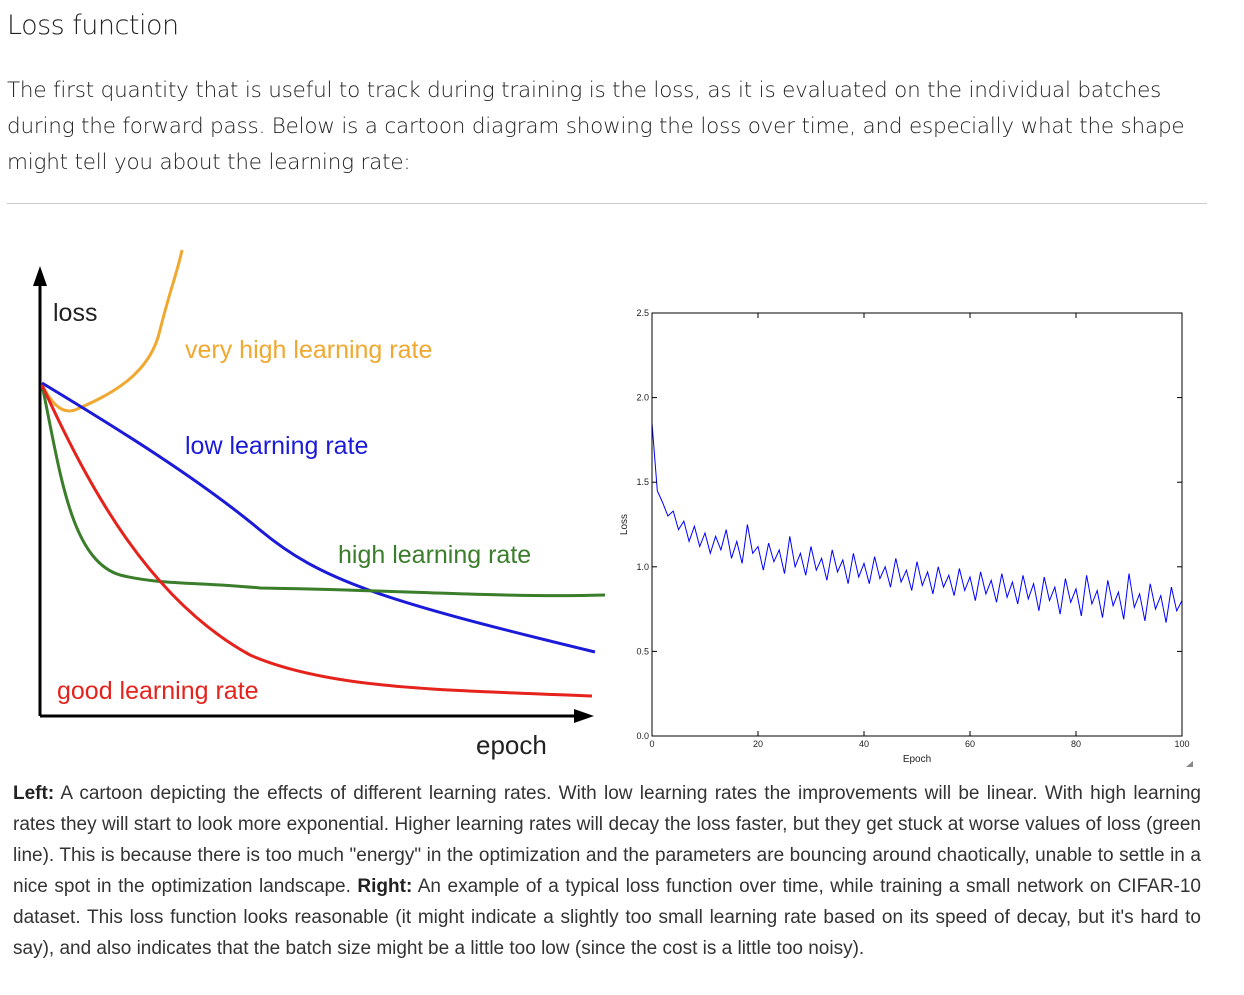 This screenshot has width=1244, height=995. What do you see at coordinates (917, 759) in the screenshot?
I see `x-axis-label: Epoch` at bounding box center [917, 759].